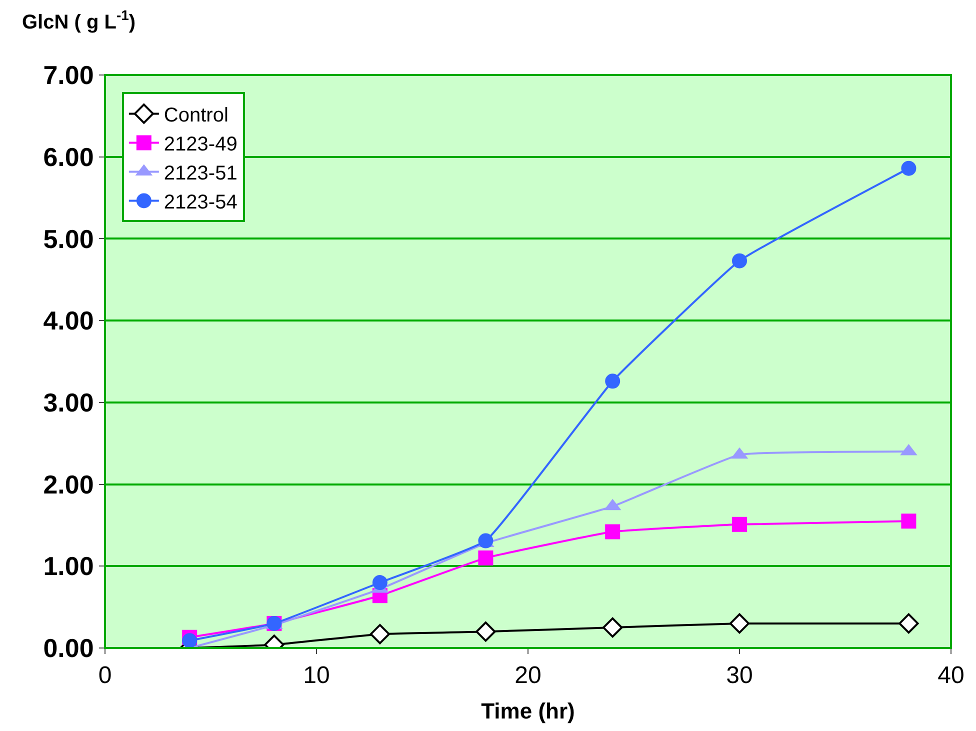 The image size is (976, 731). Describe the element at coordinates (201, 173) in the screenshot. I see `legend-label: 2123-51` at that location.